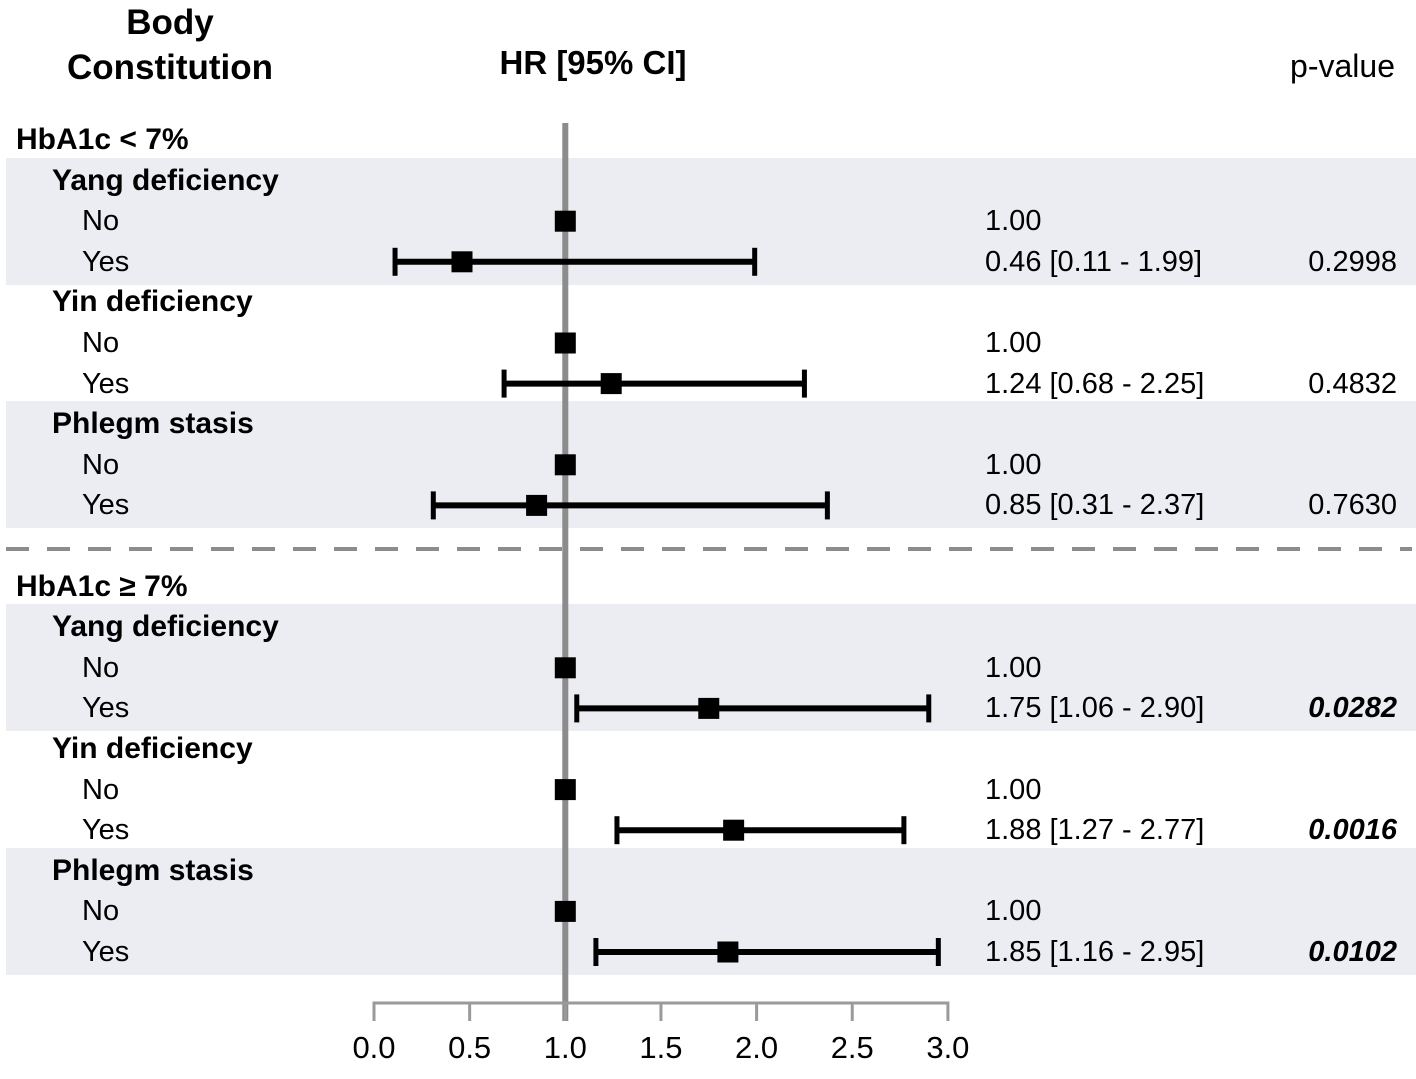 The image size is (1416, 1079). Describe the element at coordinates (1352, 708) in the screenshot. I see `p-value: 0.0282` at that location.